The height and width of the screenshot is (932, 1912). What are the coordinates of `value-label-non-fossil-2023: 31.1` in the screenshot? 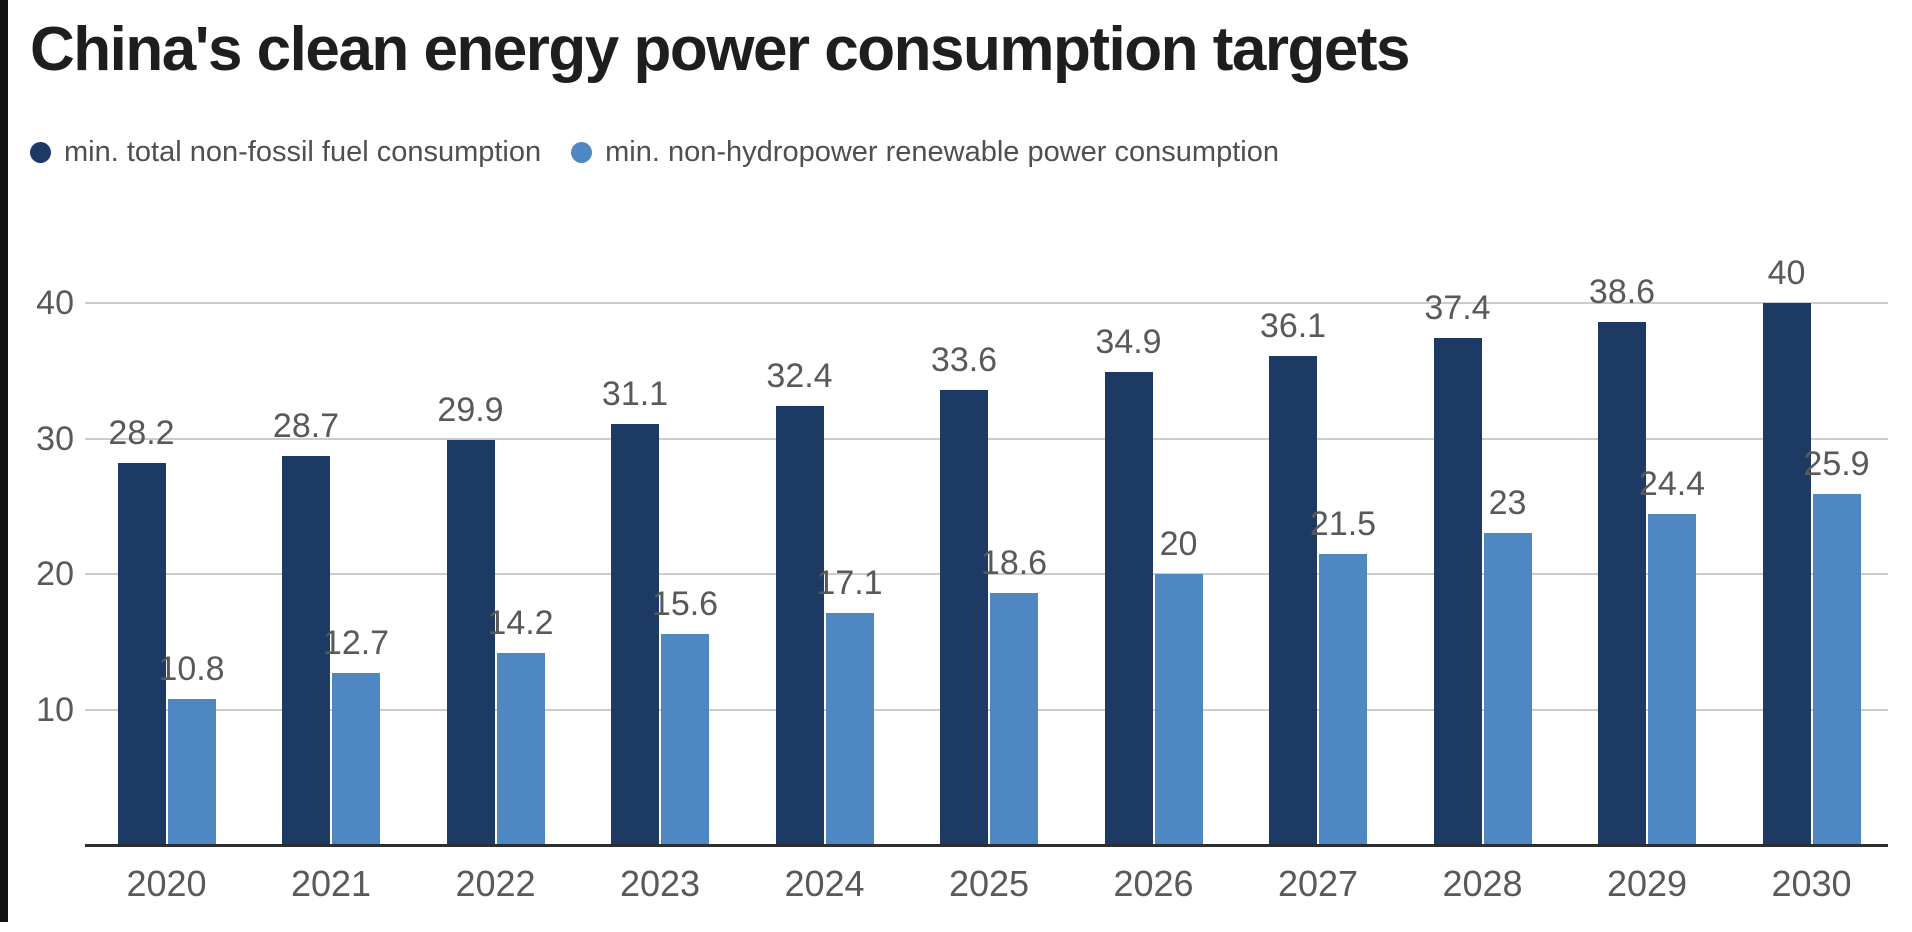 It's located at (635, 394).